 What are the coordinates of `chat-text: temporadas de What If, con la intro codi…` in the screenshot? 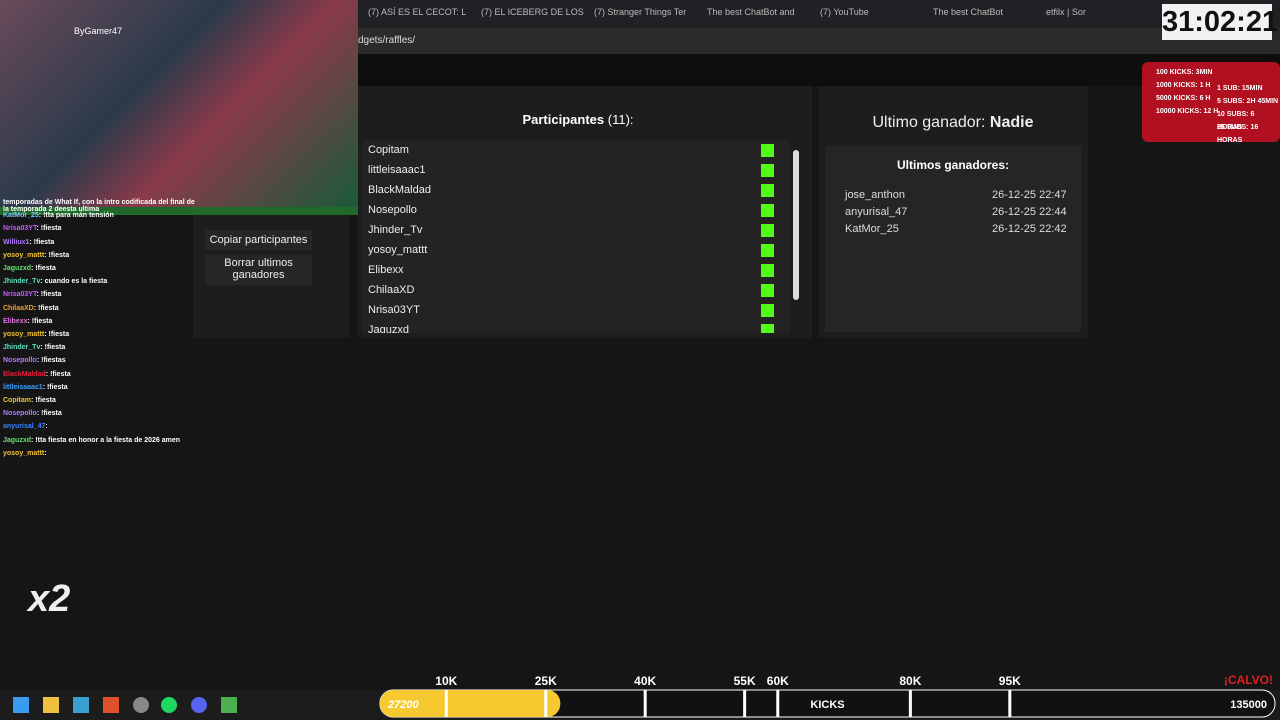 It's located at (99, 206).